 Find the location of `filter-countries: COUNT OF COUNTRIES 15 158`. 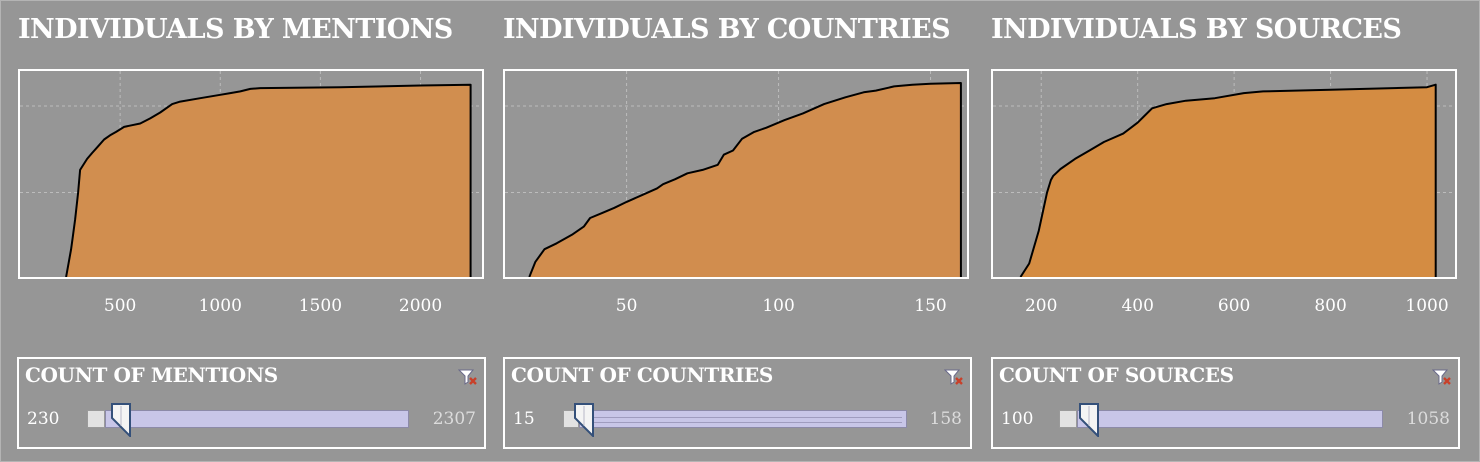

filter-countries: COUNT OF COUNTRIES 15 158 is located at coordinates (737, 403).